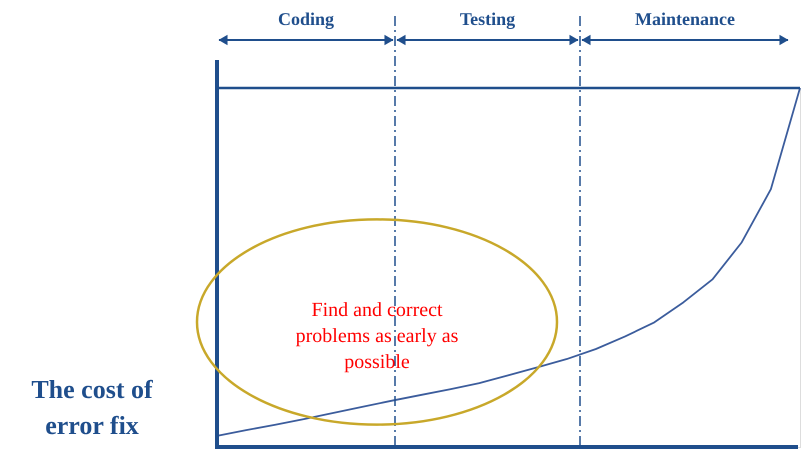 This screenshot has height=458, width=803. I want to click on text: Coding, so click(306, 19).